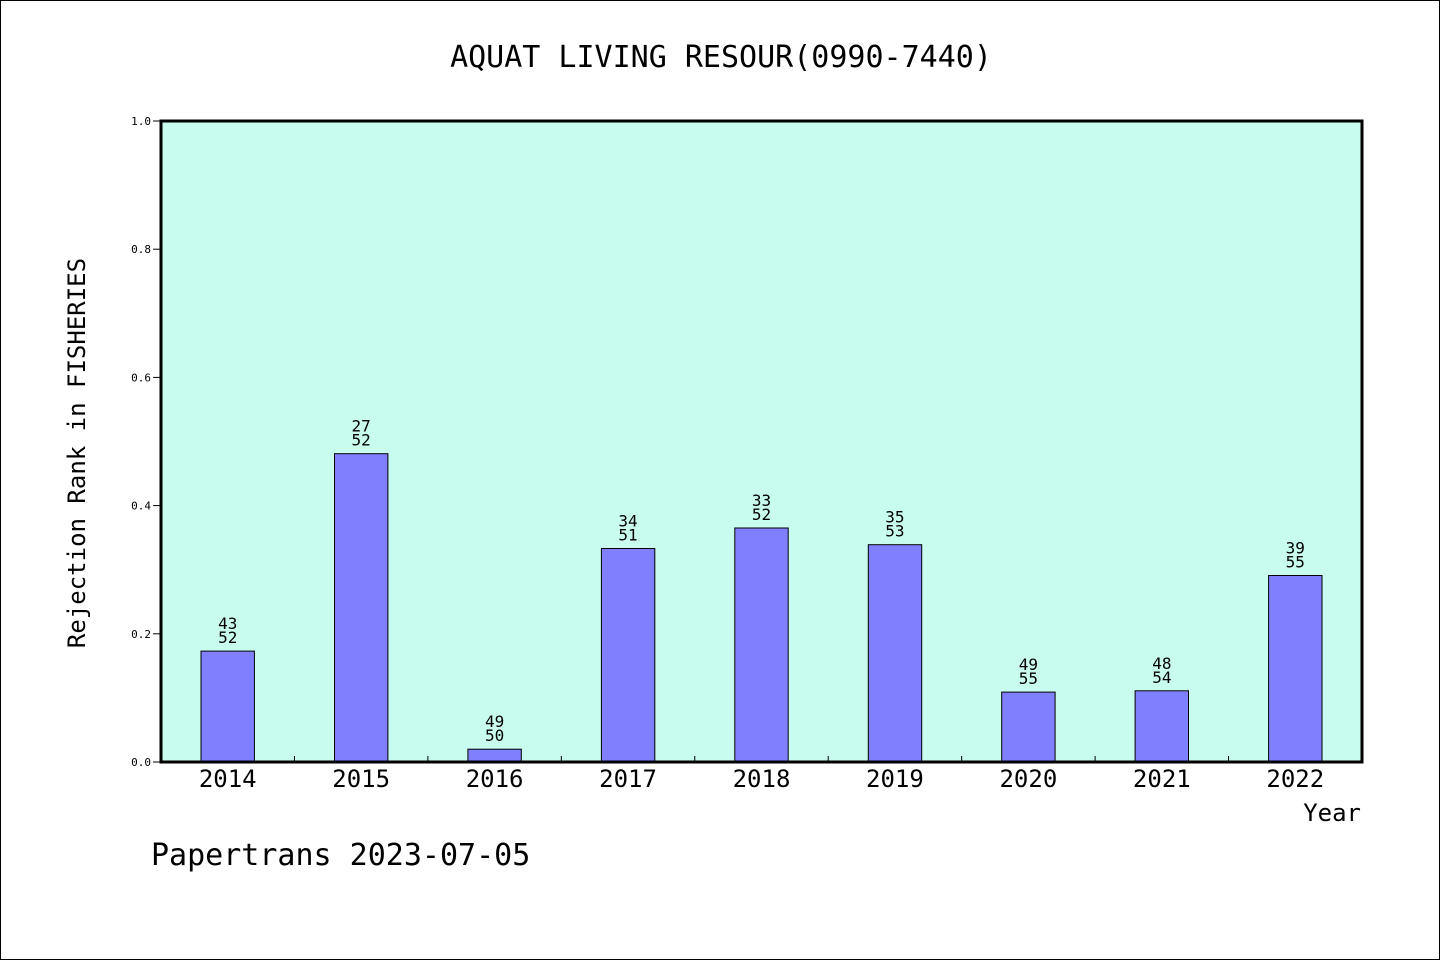  What do you see at coordinates (627, 535) in the screenshot?
I see `bar-label-bottom: 51` at bounding box center [627, 535].